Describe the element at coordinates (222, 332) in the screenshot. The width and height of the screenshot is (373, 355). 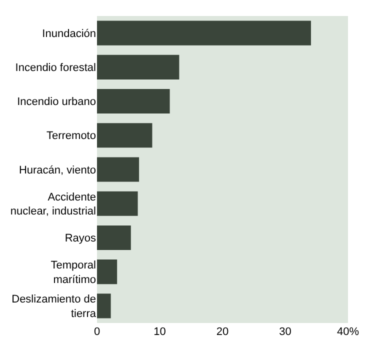
I see `x-tick-label: 20` at that location.